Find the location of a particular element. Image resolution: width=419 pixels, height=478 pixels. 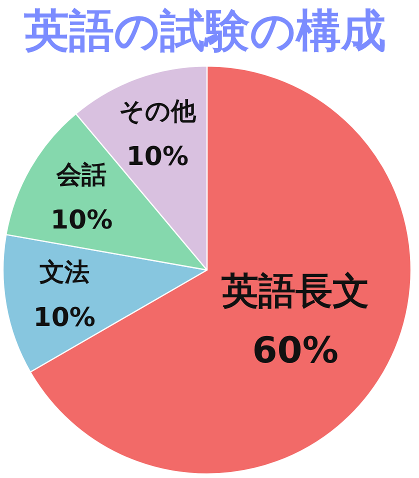

category-label: 文法 is located at coordinates (64, 272).